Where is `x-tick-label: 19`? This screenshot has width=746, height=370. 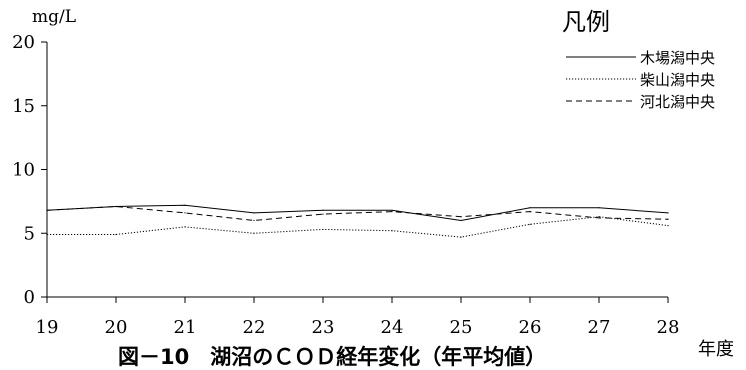 x-tick-label: 19 is located at coordinates (47, 327).